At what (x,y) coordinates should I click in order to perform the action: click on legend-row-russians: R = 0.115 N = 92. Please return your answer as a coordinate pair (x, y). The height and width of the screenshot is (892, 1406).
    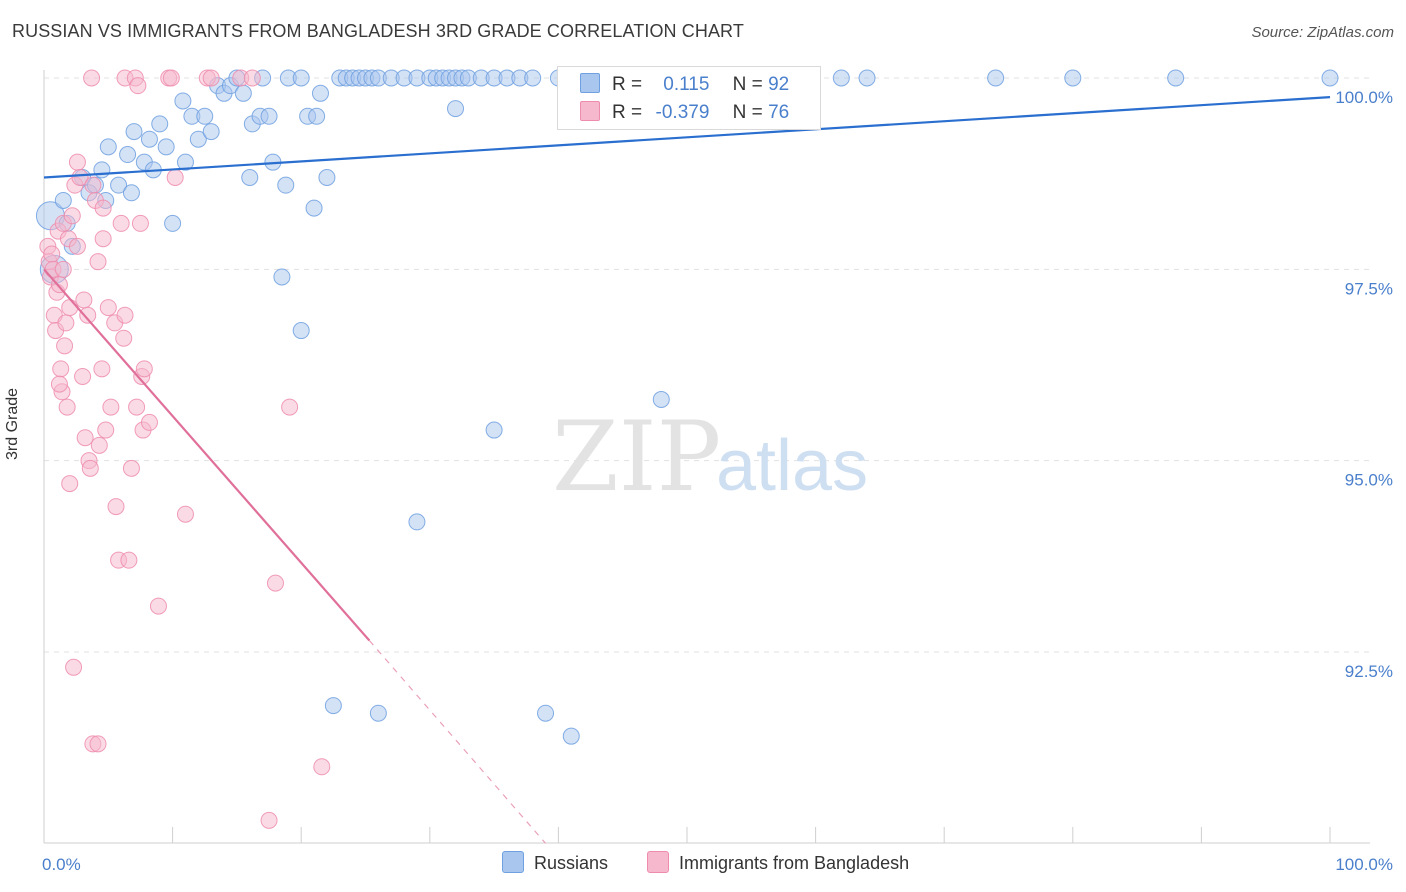
    Looking at the image, I should click on (684, 86).